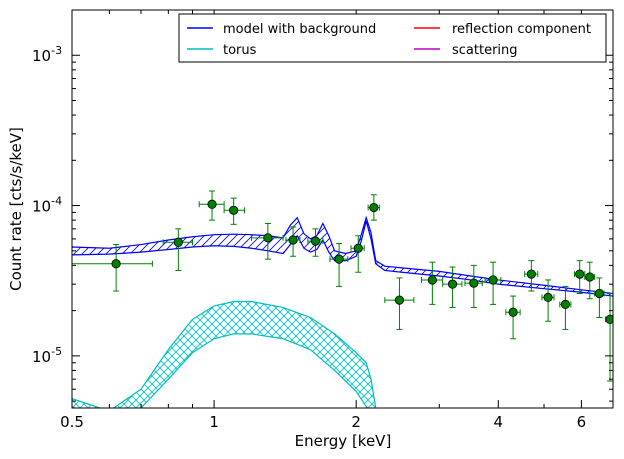 This screenshot has height=459, width=624. Describe the element at coordinates (220, 370) in the screenshot. I see `band-lower-torus` at that location.